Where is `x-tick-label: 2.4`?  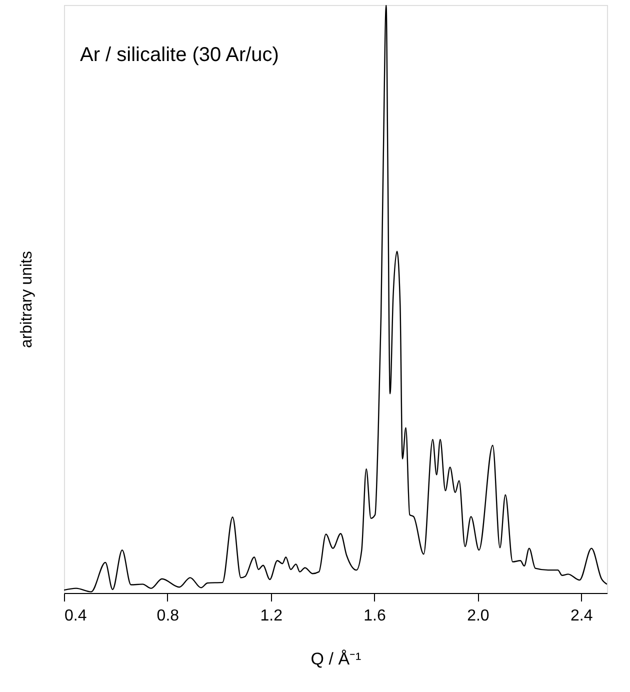
x-tick-label: 2.4 is located at coordinates (581, 616).